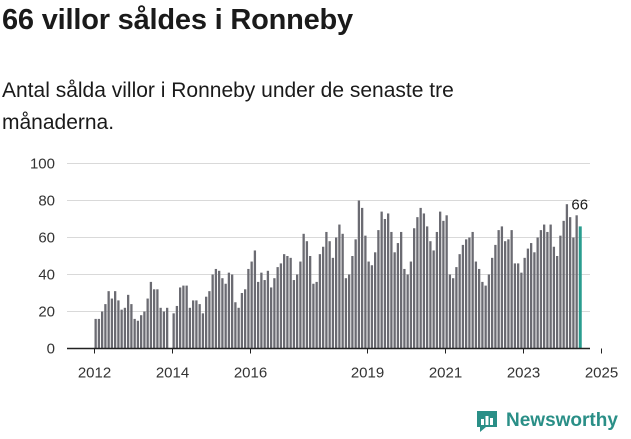 The image size is (631, 439). Describe the element at coordinates (562, 420) in the screenshot. I see `brand-name: Newsworthy` at that location.